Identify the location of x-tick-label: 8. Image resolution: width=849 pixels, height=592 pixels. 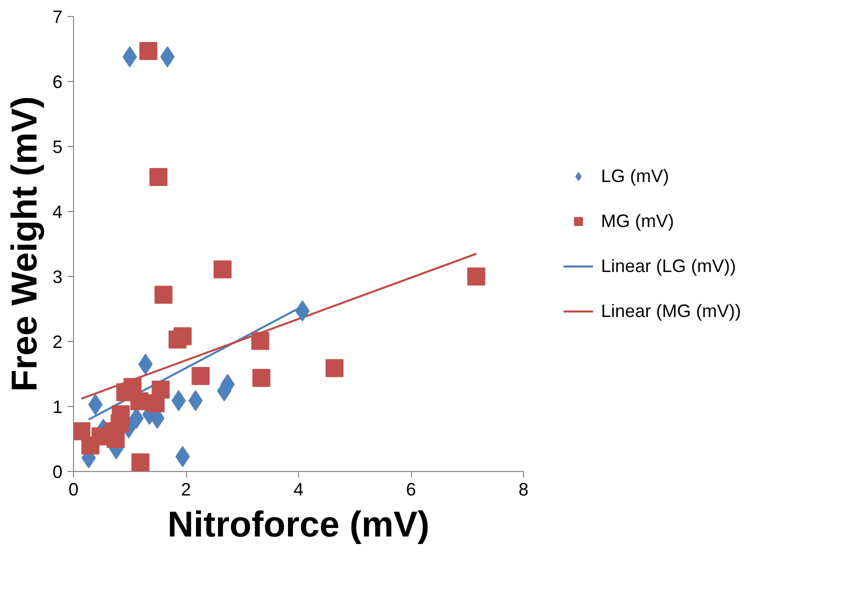
(523, 490).